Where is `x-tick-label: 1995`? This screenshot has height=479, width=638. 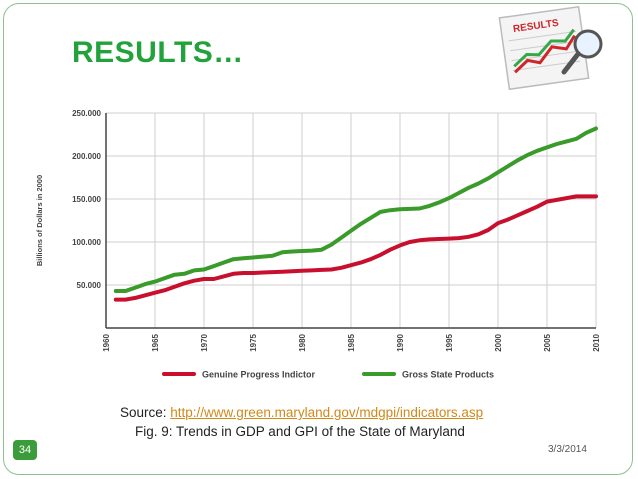
x-tick-label: 1995 is located at coordinates (449, 342).